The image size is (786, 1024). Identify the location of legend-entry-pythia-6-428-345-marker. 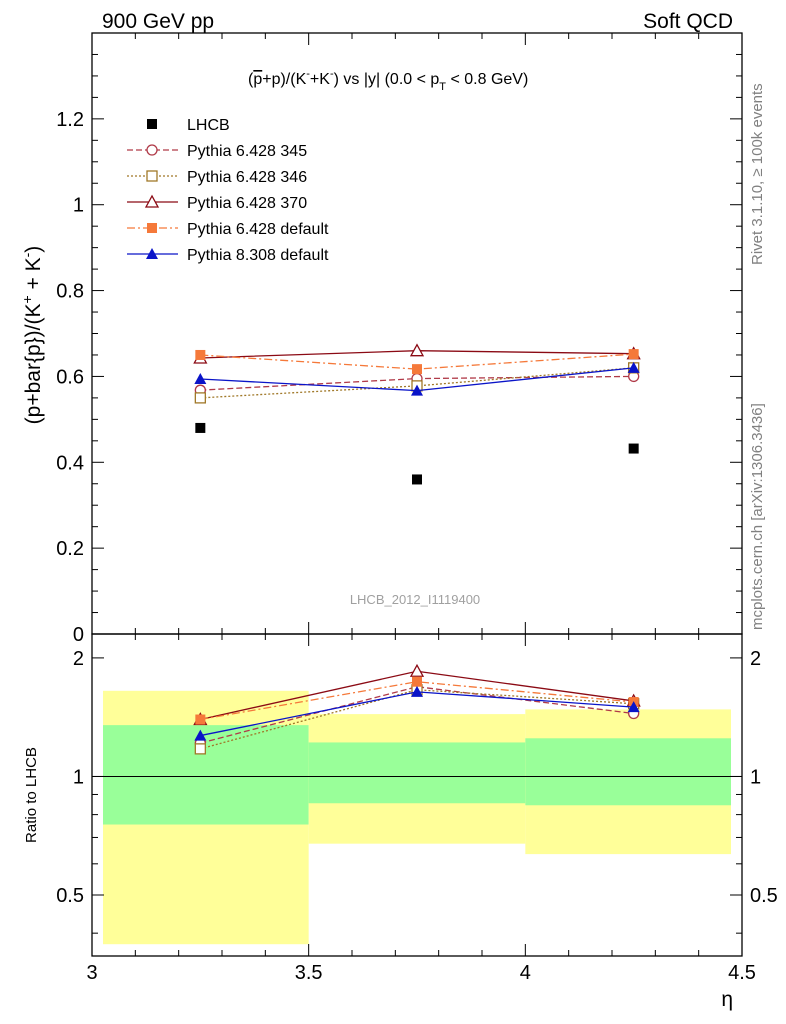
(152, 150).